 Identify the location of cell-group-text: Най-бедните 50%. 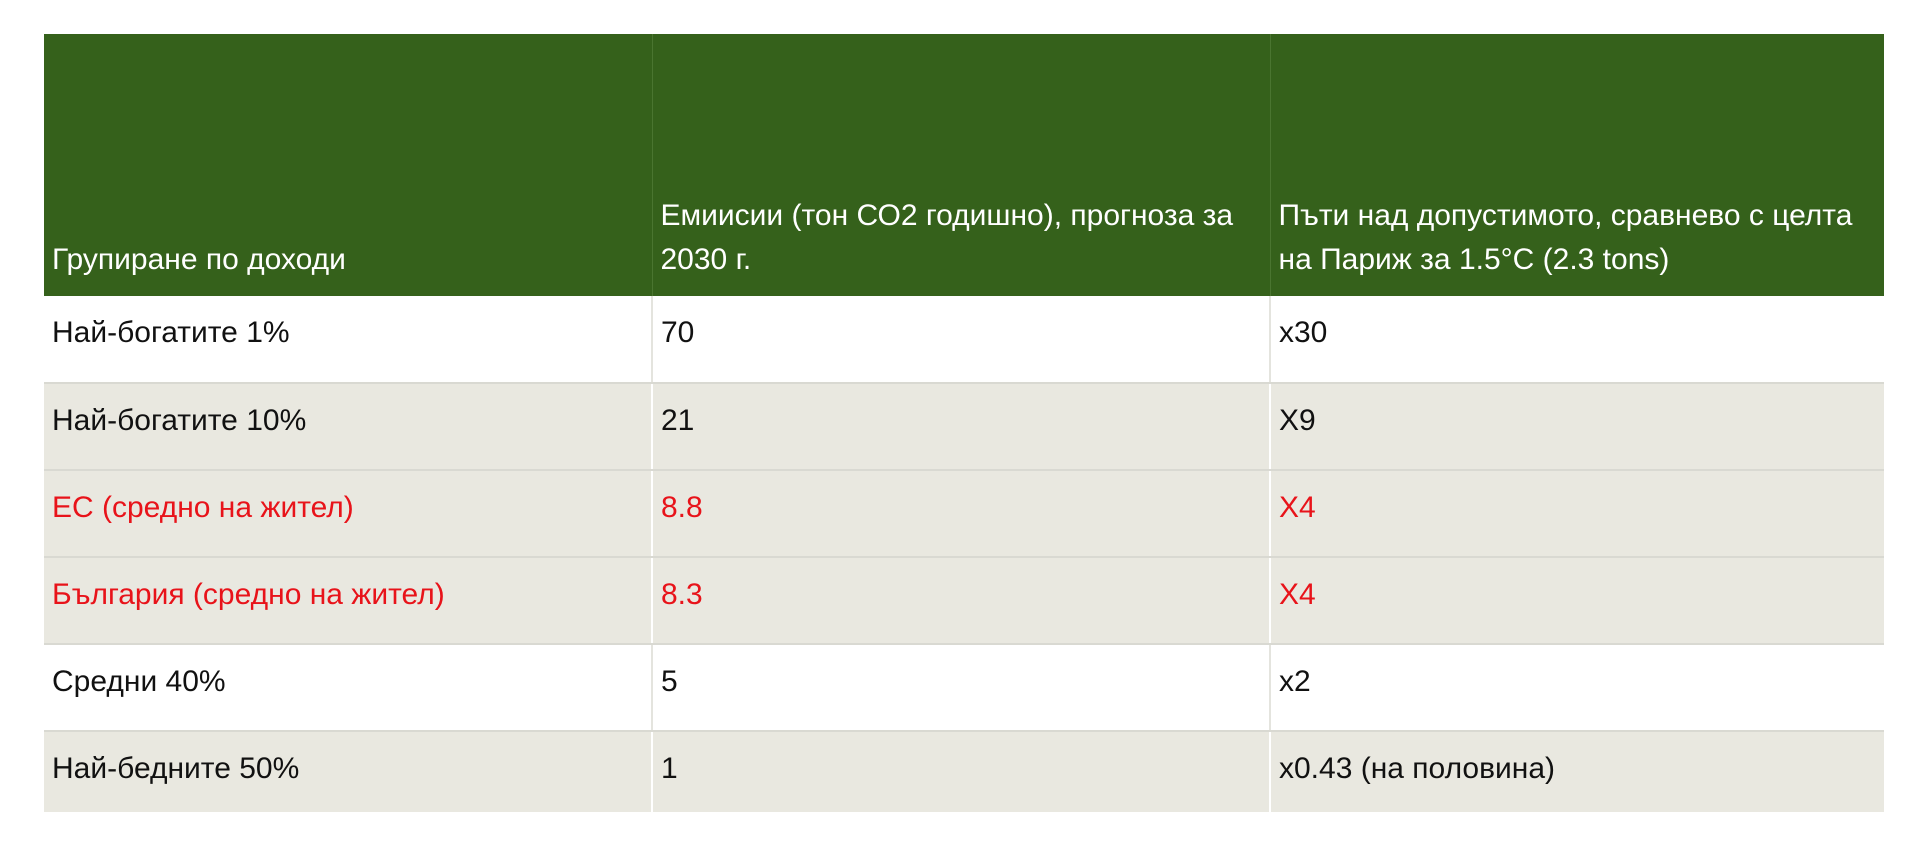
(176, 768).